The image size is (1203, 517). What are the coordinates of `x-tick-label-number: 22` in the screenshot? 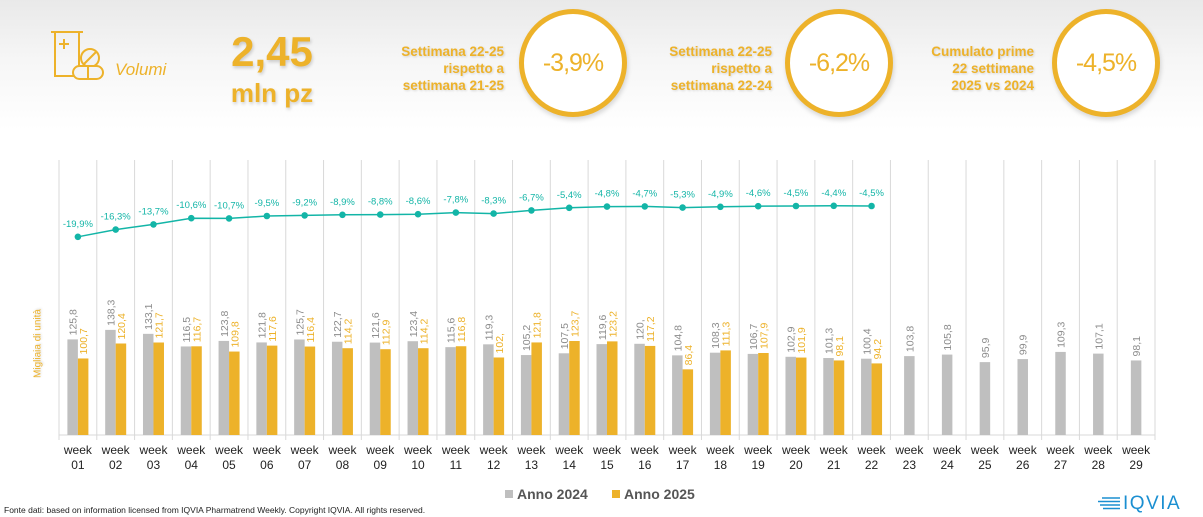 It's located at (872, 465).